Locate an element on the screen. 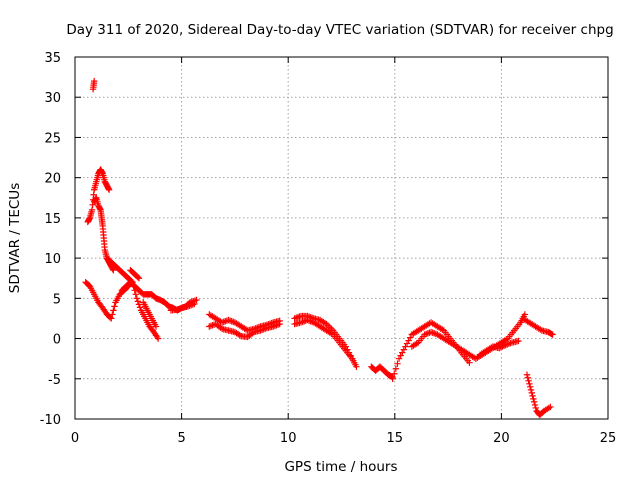  y-tick-label-35: 35 is located at coordinates (52, 58).